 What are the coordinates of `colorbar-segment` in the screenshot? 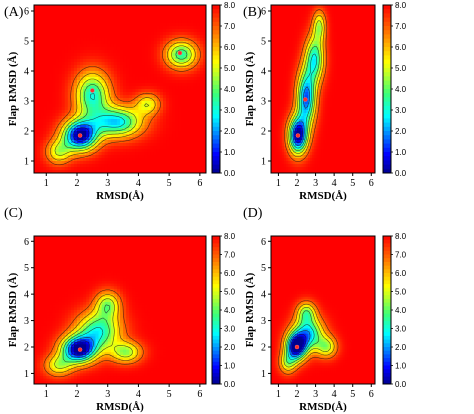 It's located at (216, 108).